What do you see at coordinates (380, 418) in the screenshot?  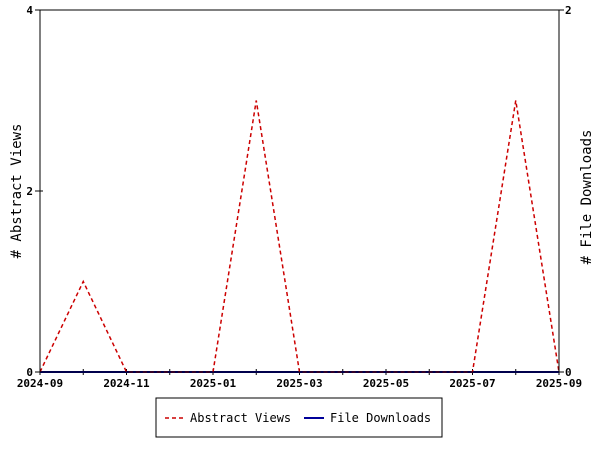 I see `legend-label-file-downloads: File Downloads` at bounding box center [380, 418].